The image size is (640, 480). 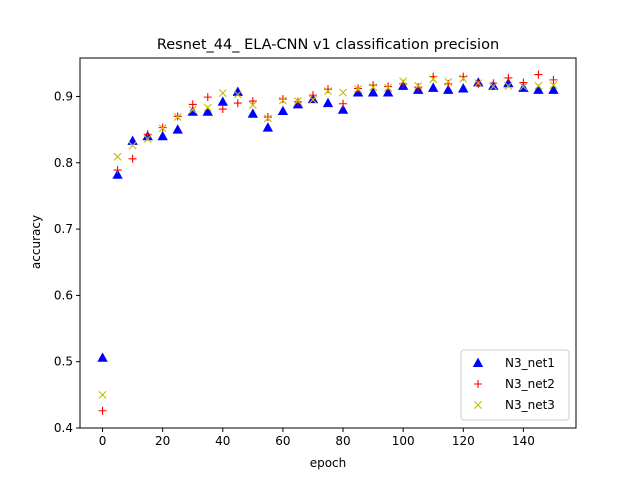 What do you see at coordinates (530, 363) in the screenshot?
I see `legend-label: N3_net1` at bounding box center [530, 363].